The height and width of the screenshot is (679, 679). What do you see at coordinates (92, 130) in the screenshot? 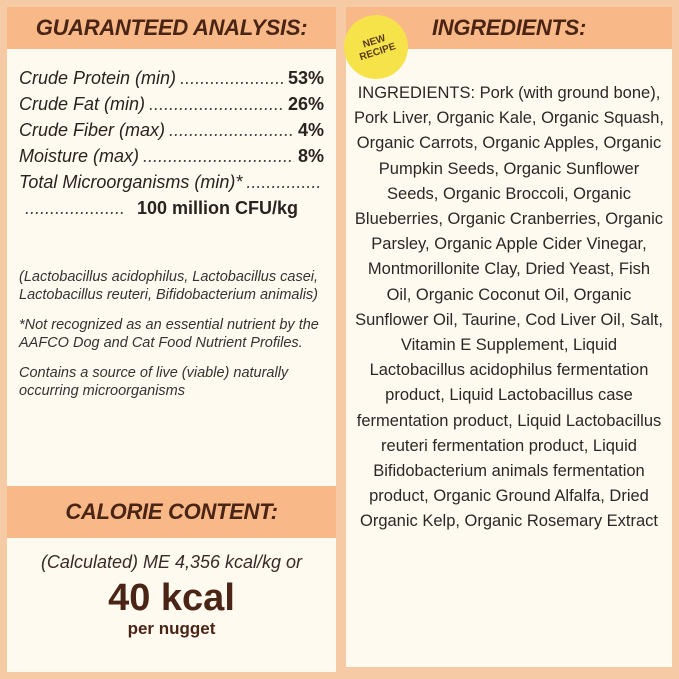
I see `row-label: Crude Fiber (max)` at bounding box center [92, 130].